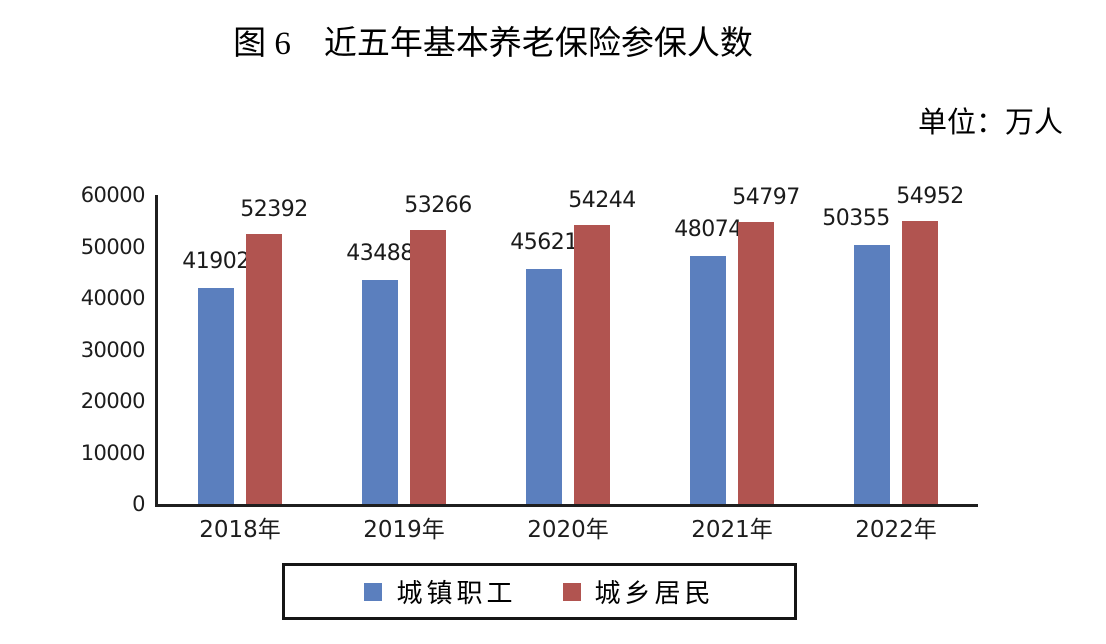 This screenshot has width=1106, height=644. I want to click on x-axis-category-label: 2022年, so click(896, 530).